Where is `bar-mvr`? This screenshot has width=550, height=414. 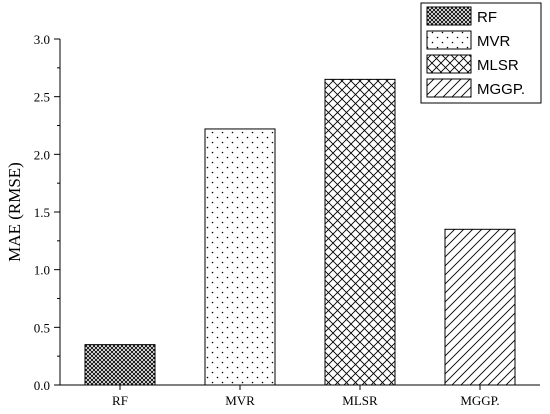 bar-mvr is located at coordinates (240, 257).